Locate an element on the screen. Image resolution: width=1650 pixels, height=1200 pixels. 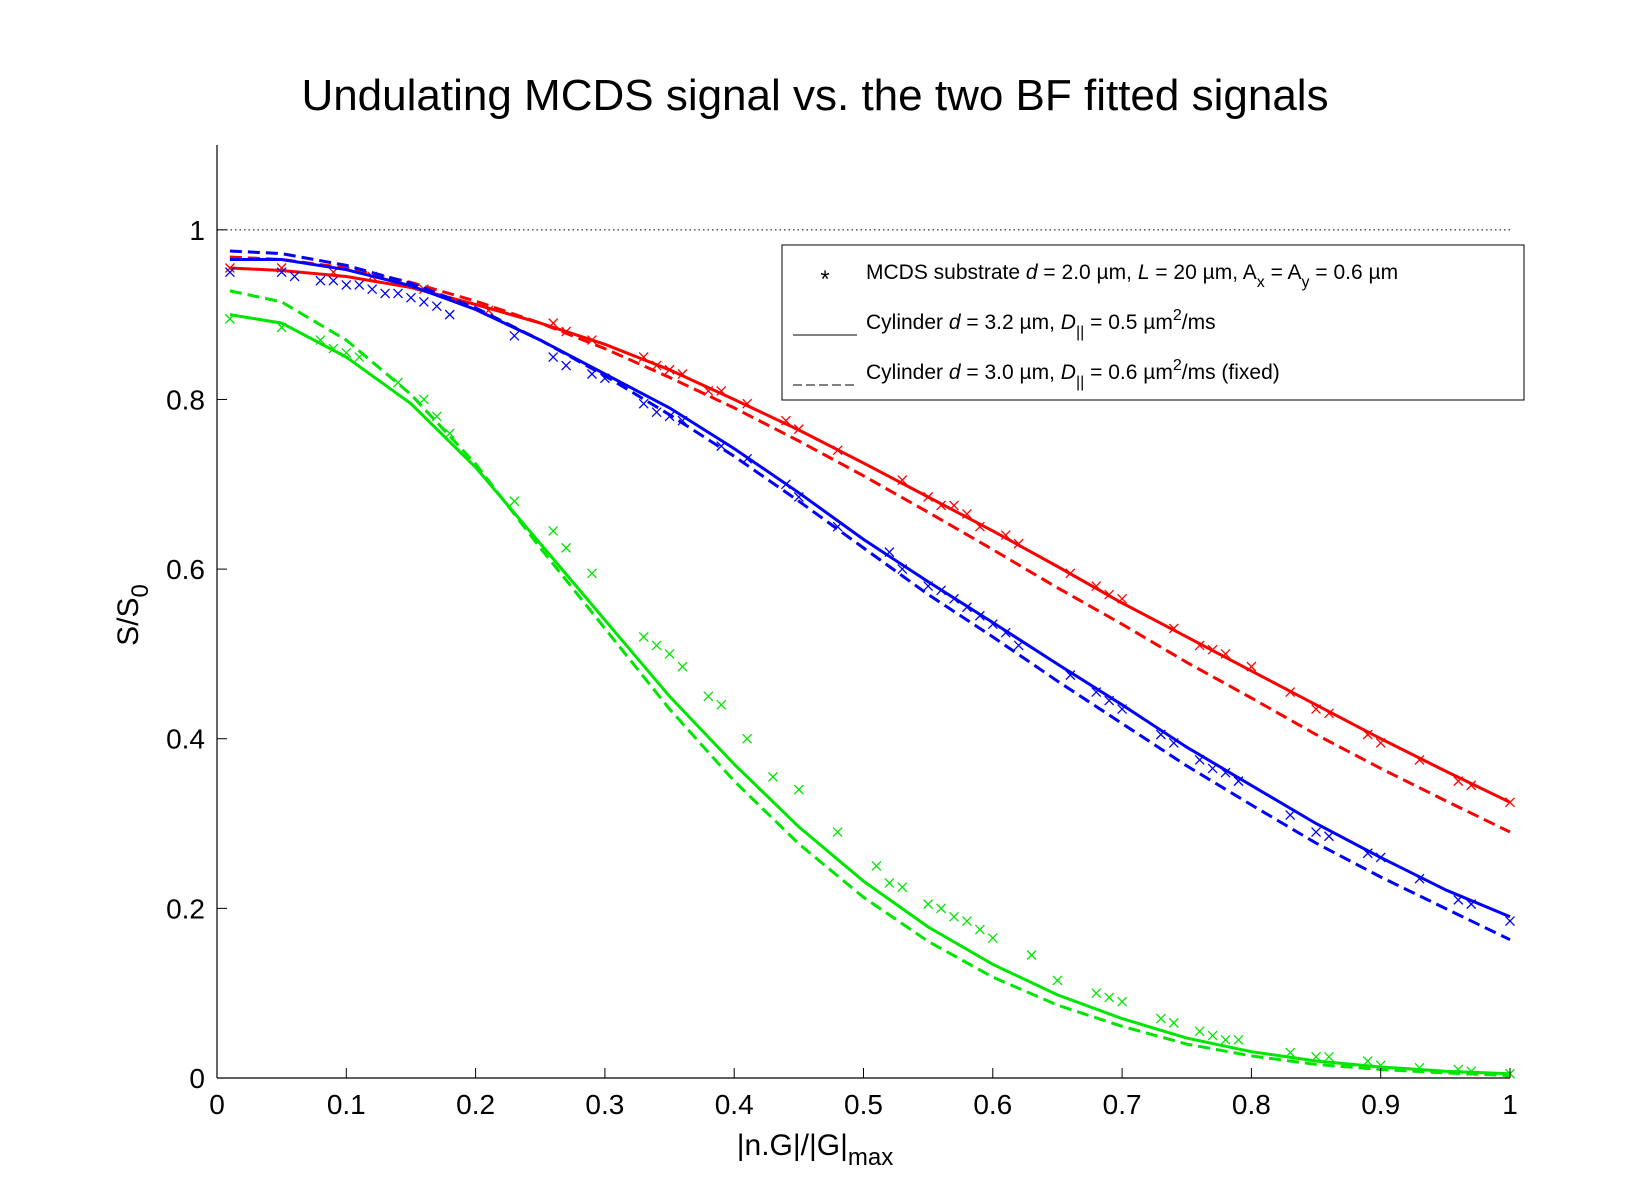
x-tick-label: 0.3 is located at coordinates (604, 1104).